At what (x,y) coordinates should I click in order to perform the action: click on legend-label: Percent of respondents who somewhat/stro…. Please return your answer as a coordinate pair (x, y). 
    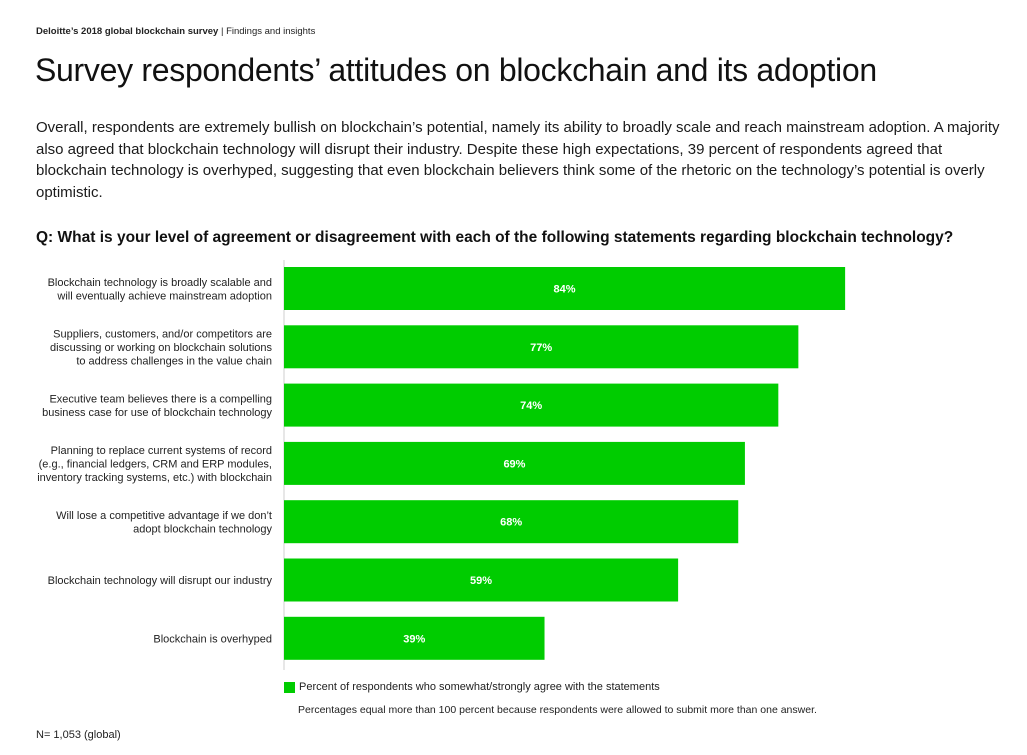
    Looking at the image, I should click on (479, 687).